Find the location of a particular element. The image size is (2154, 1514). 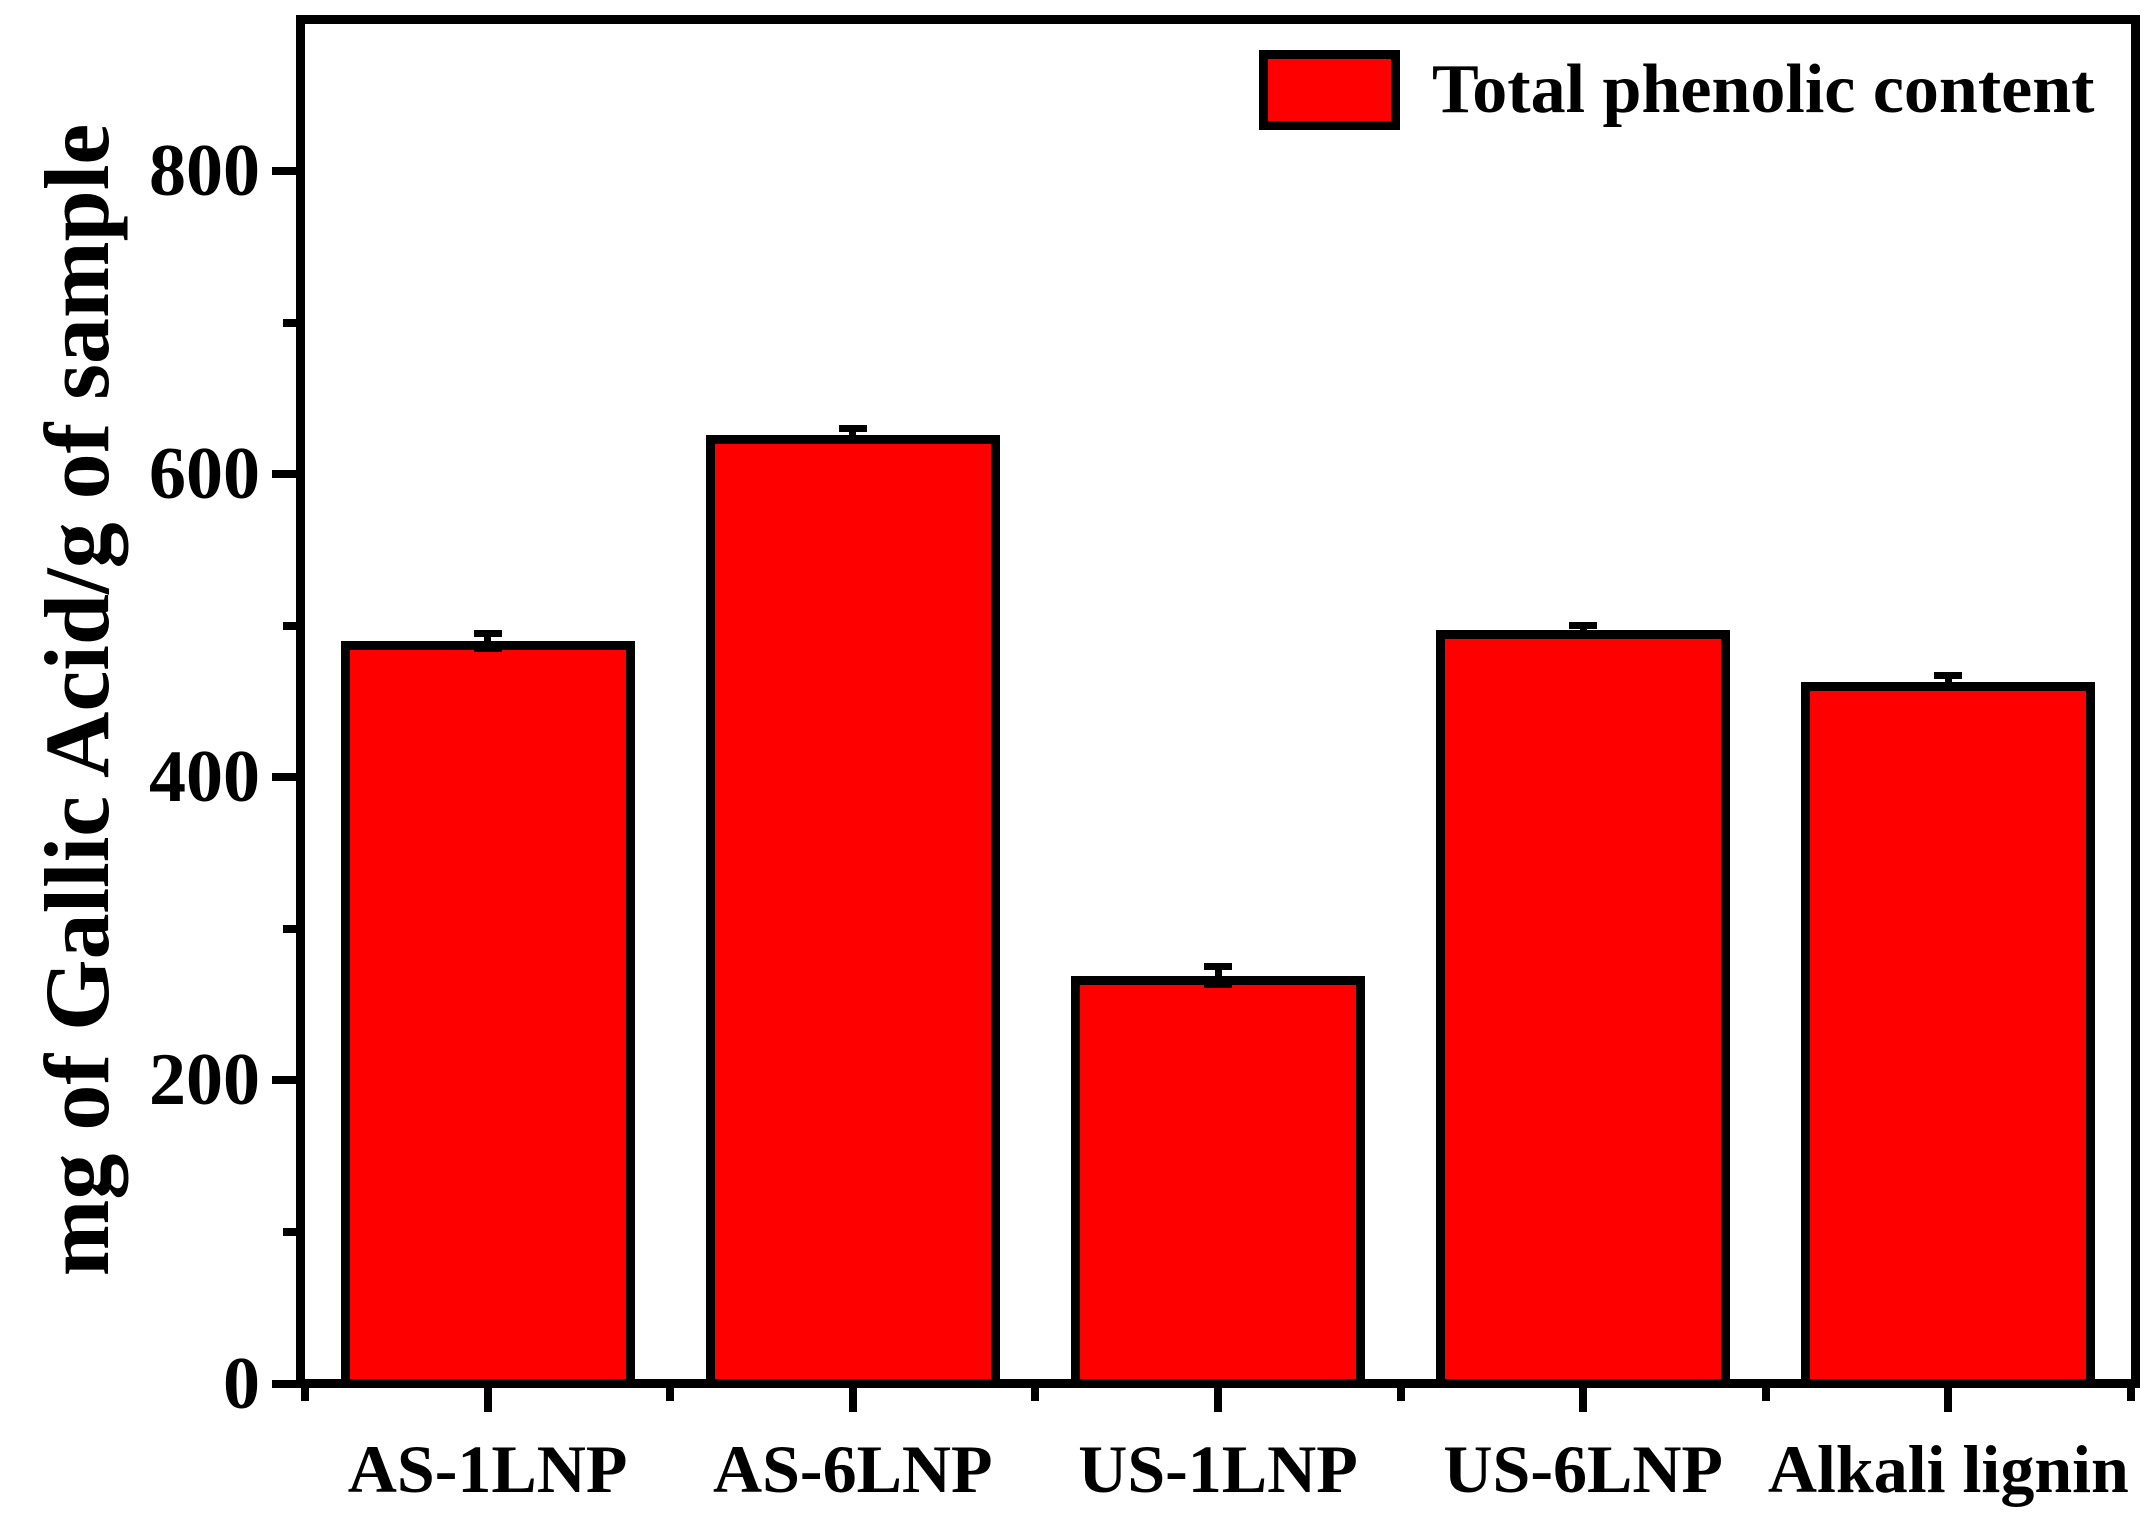

y-tick-label: 0 is located at coordinates (241, 1383).